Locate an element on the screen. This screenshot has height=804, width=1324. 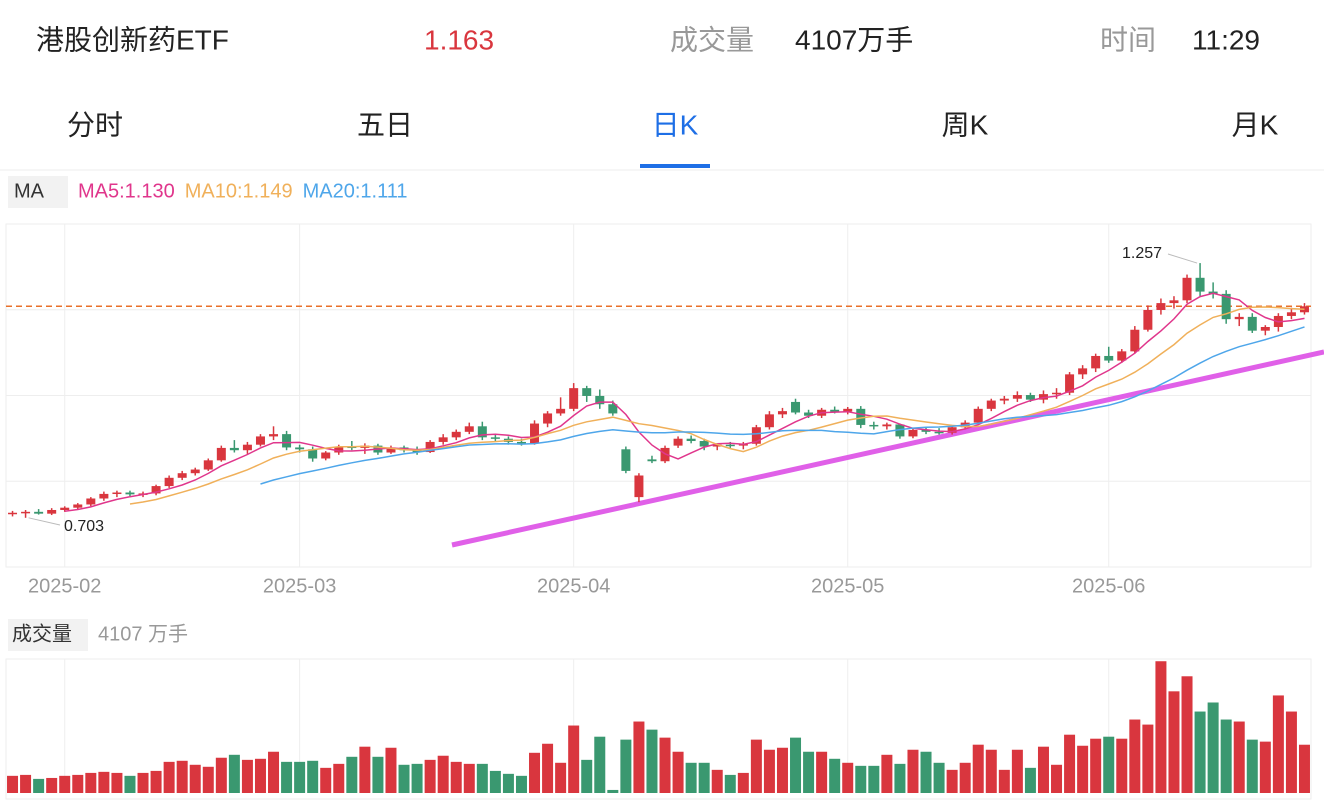
vol-box is located at coordinates (48, 635).